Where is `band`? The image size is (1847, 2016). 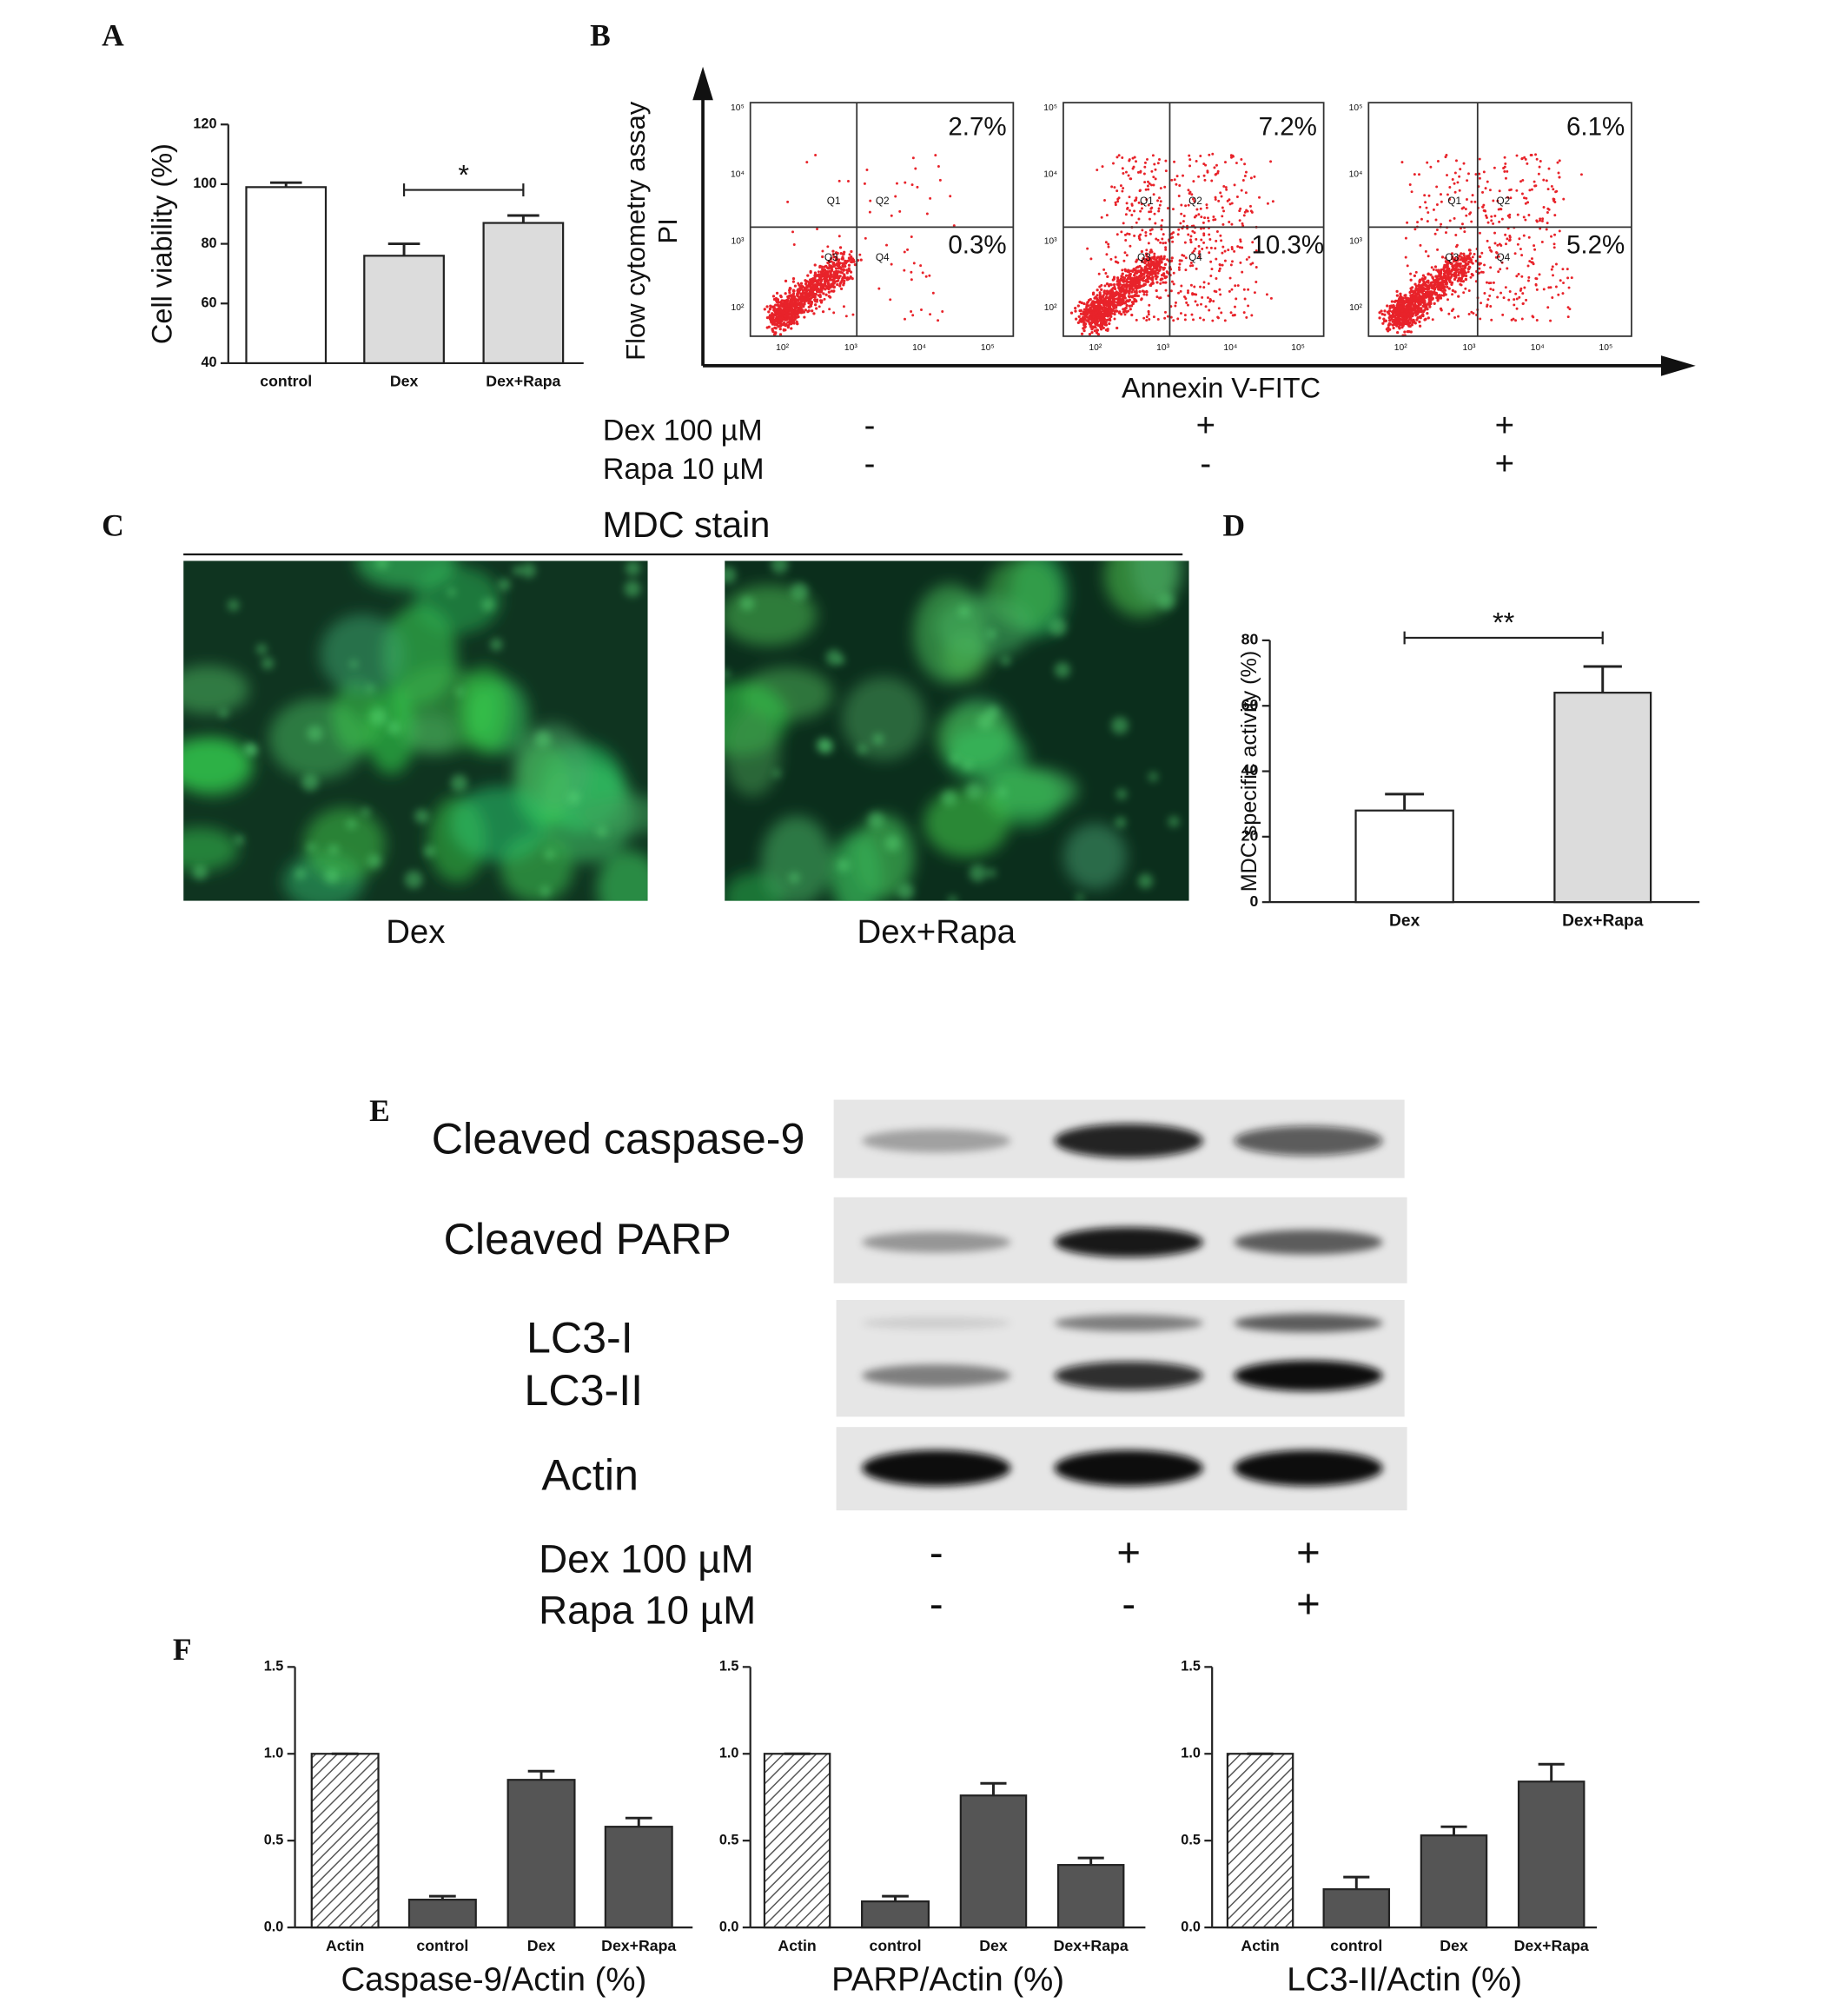 band is located at coordinates (1308, 1468).